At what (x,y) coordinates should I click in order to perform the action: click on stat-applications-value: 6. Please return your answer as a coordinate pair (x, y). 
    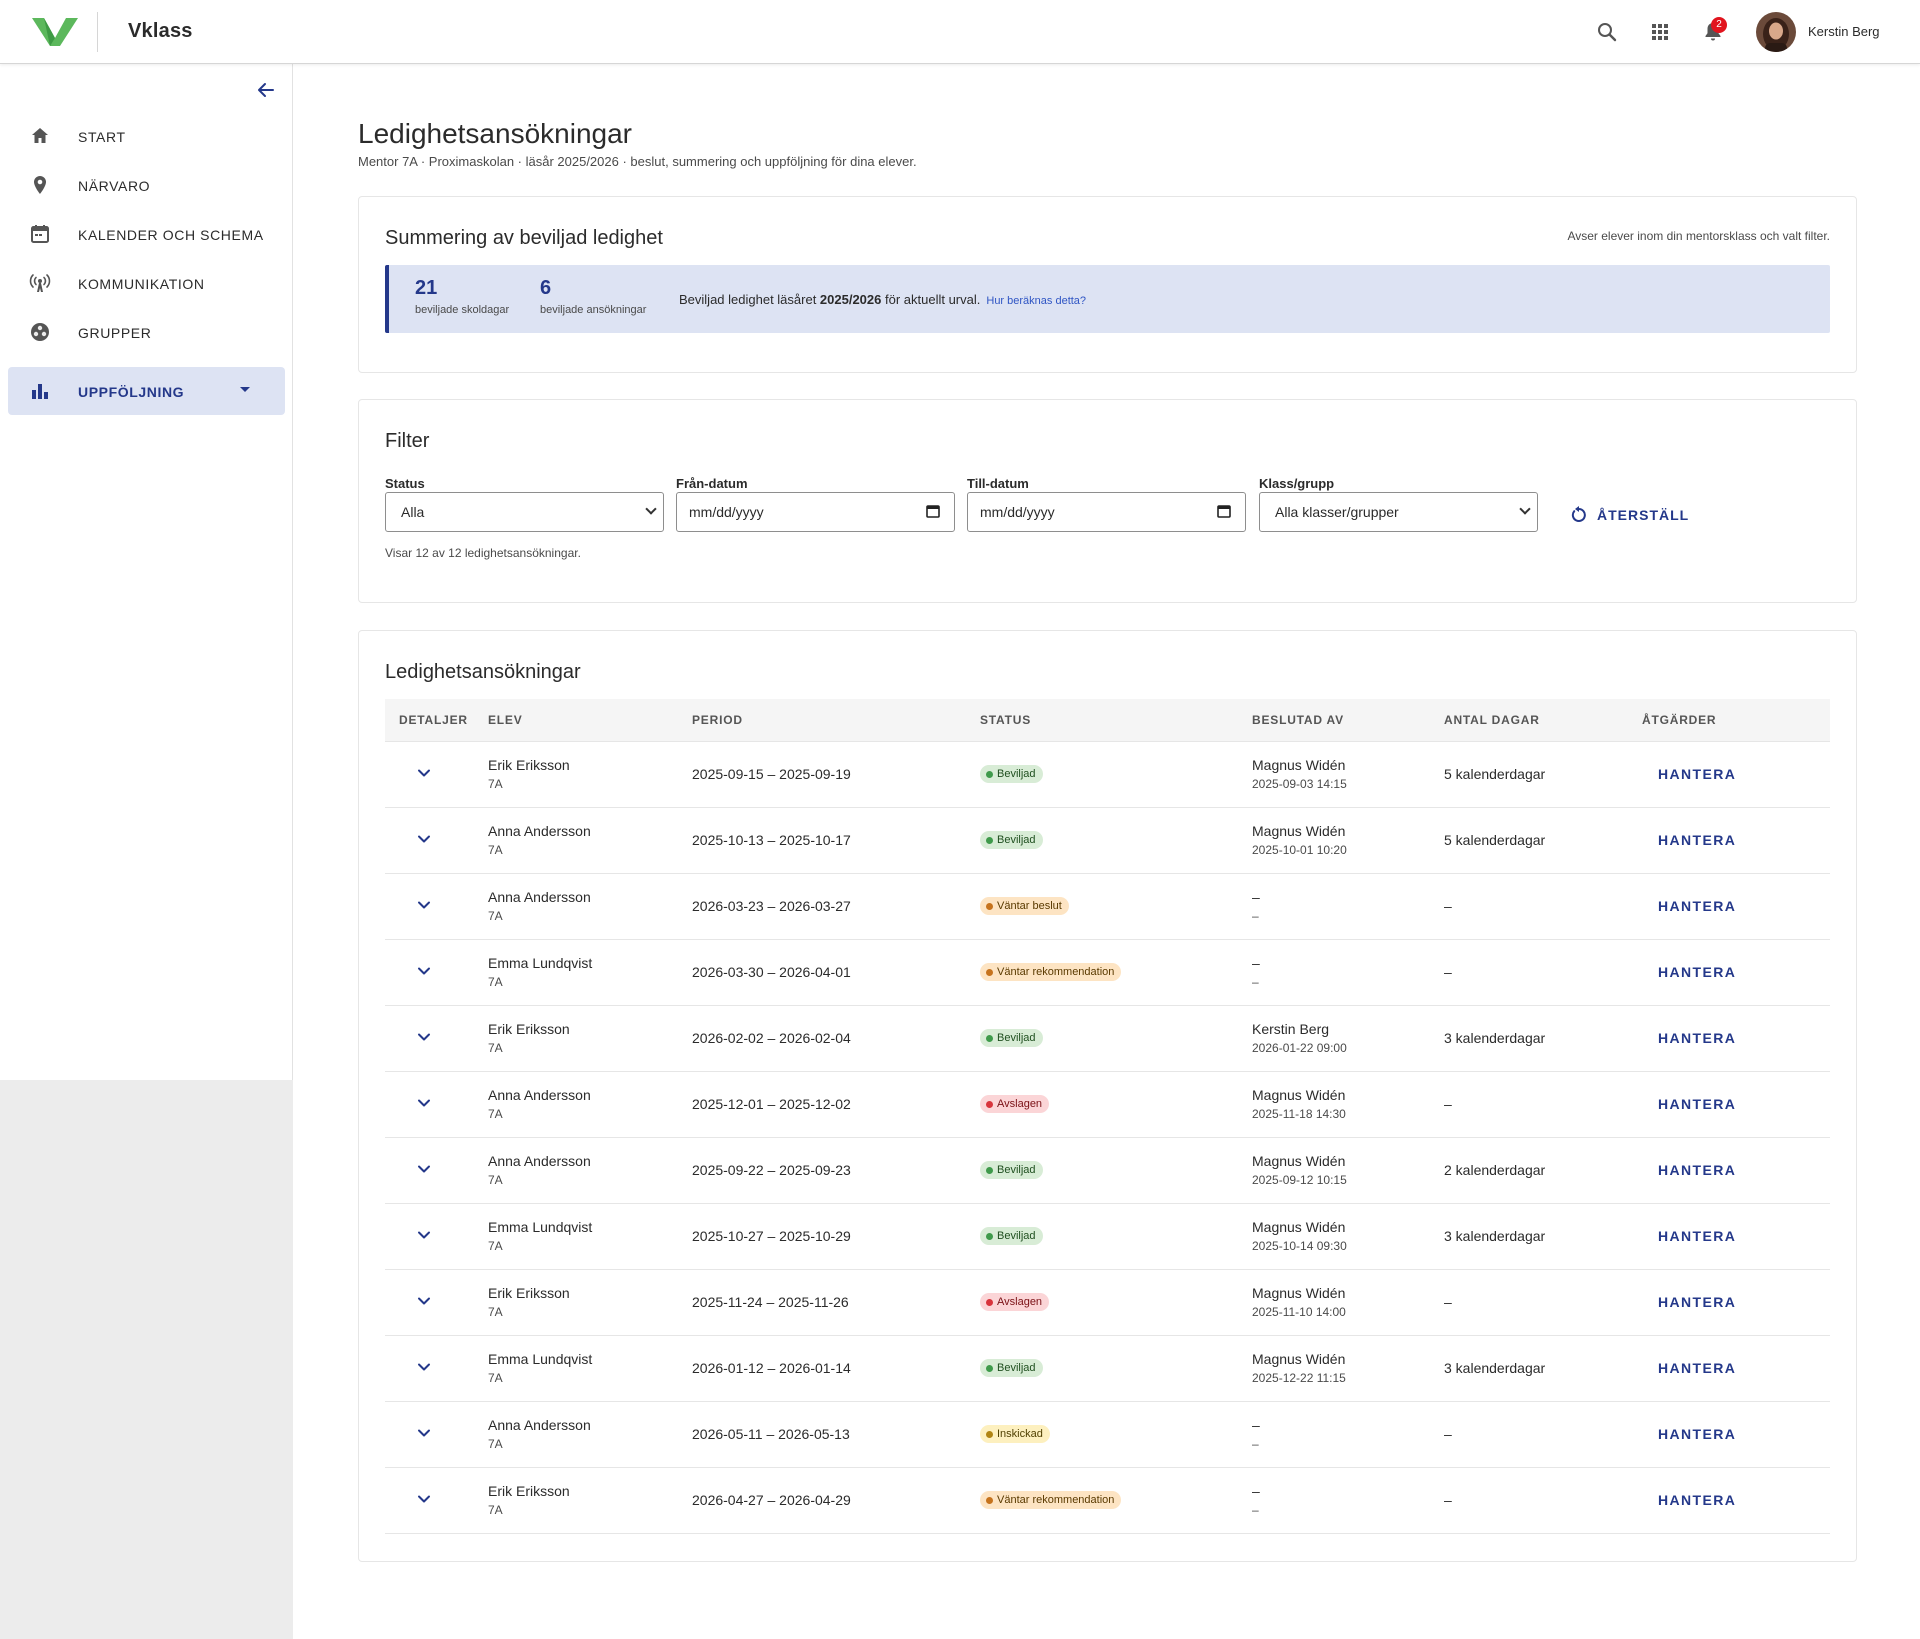
    Looking at the image, I should click on (546, 288).